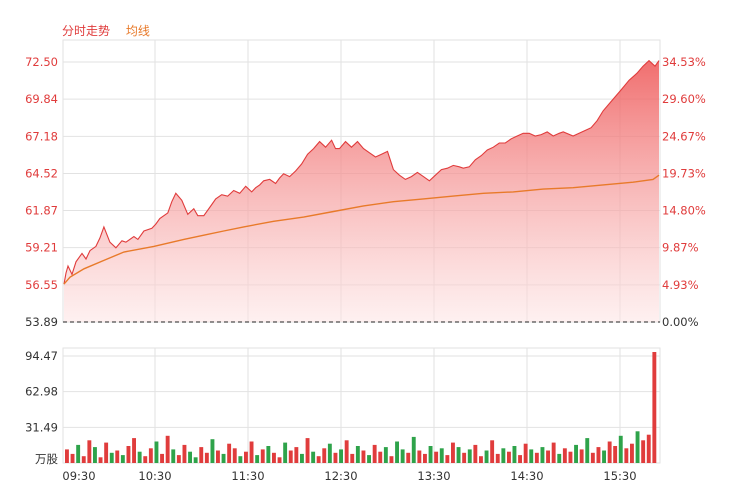 This screenshot has width=732, height=496. I want to click on time-tick-label: 15:30, so click(619, 476).